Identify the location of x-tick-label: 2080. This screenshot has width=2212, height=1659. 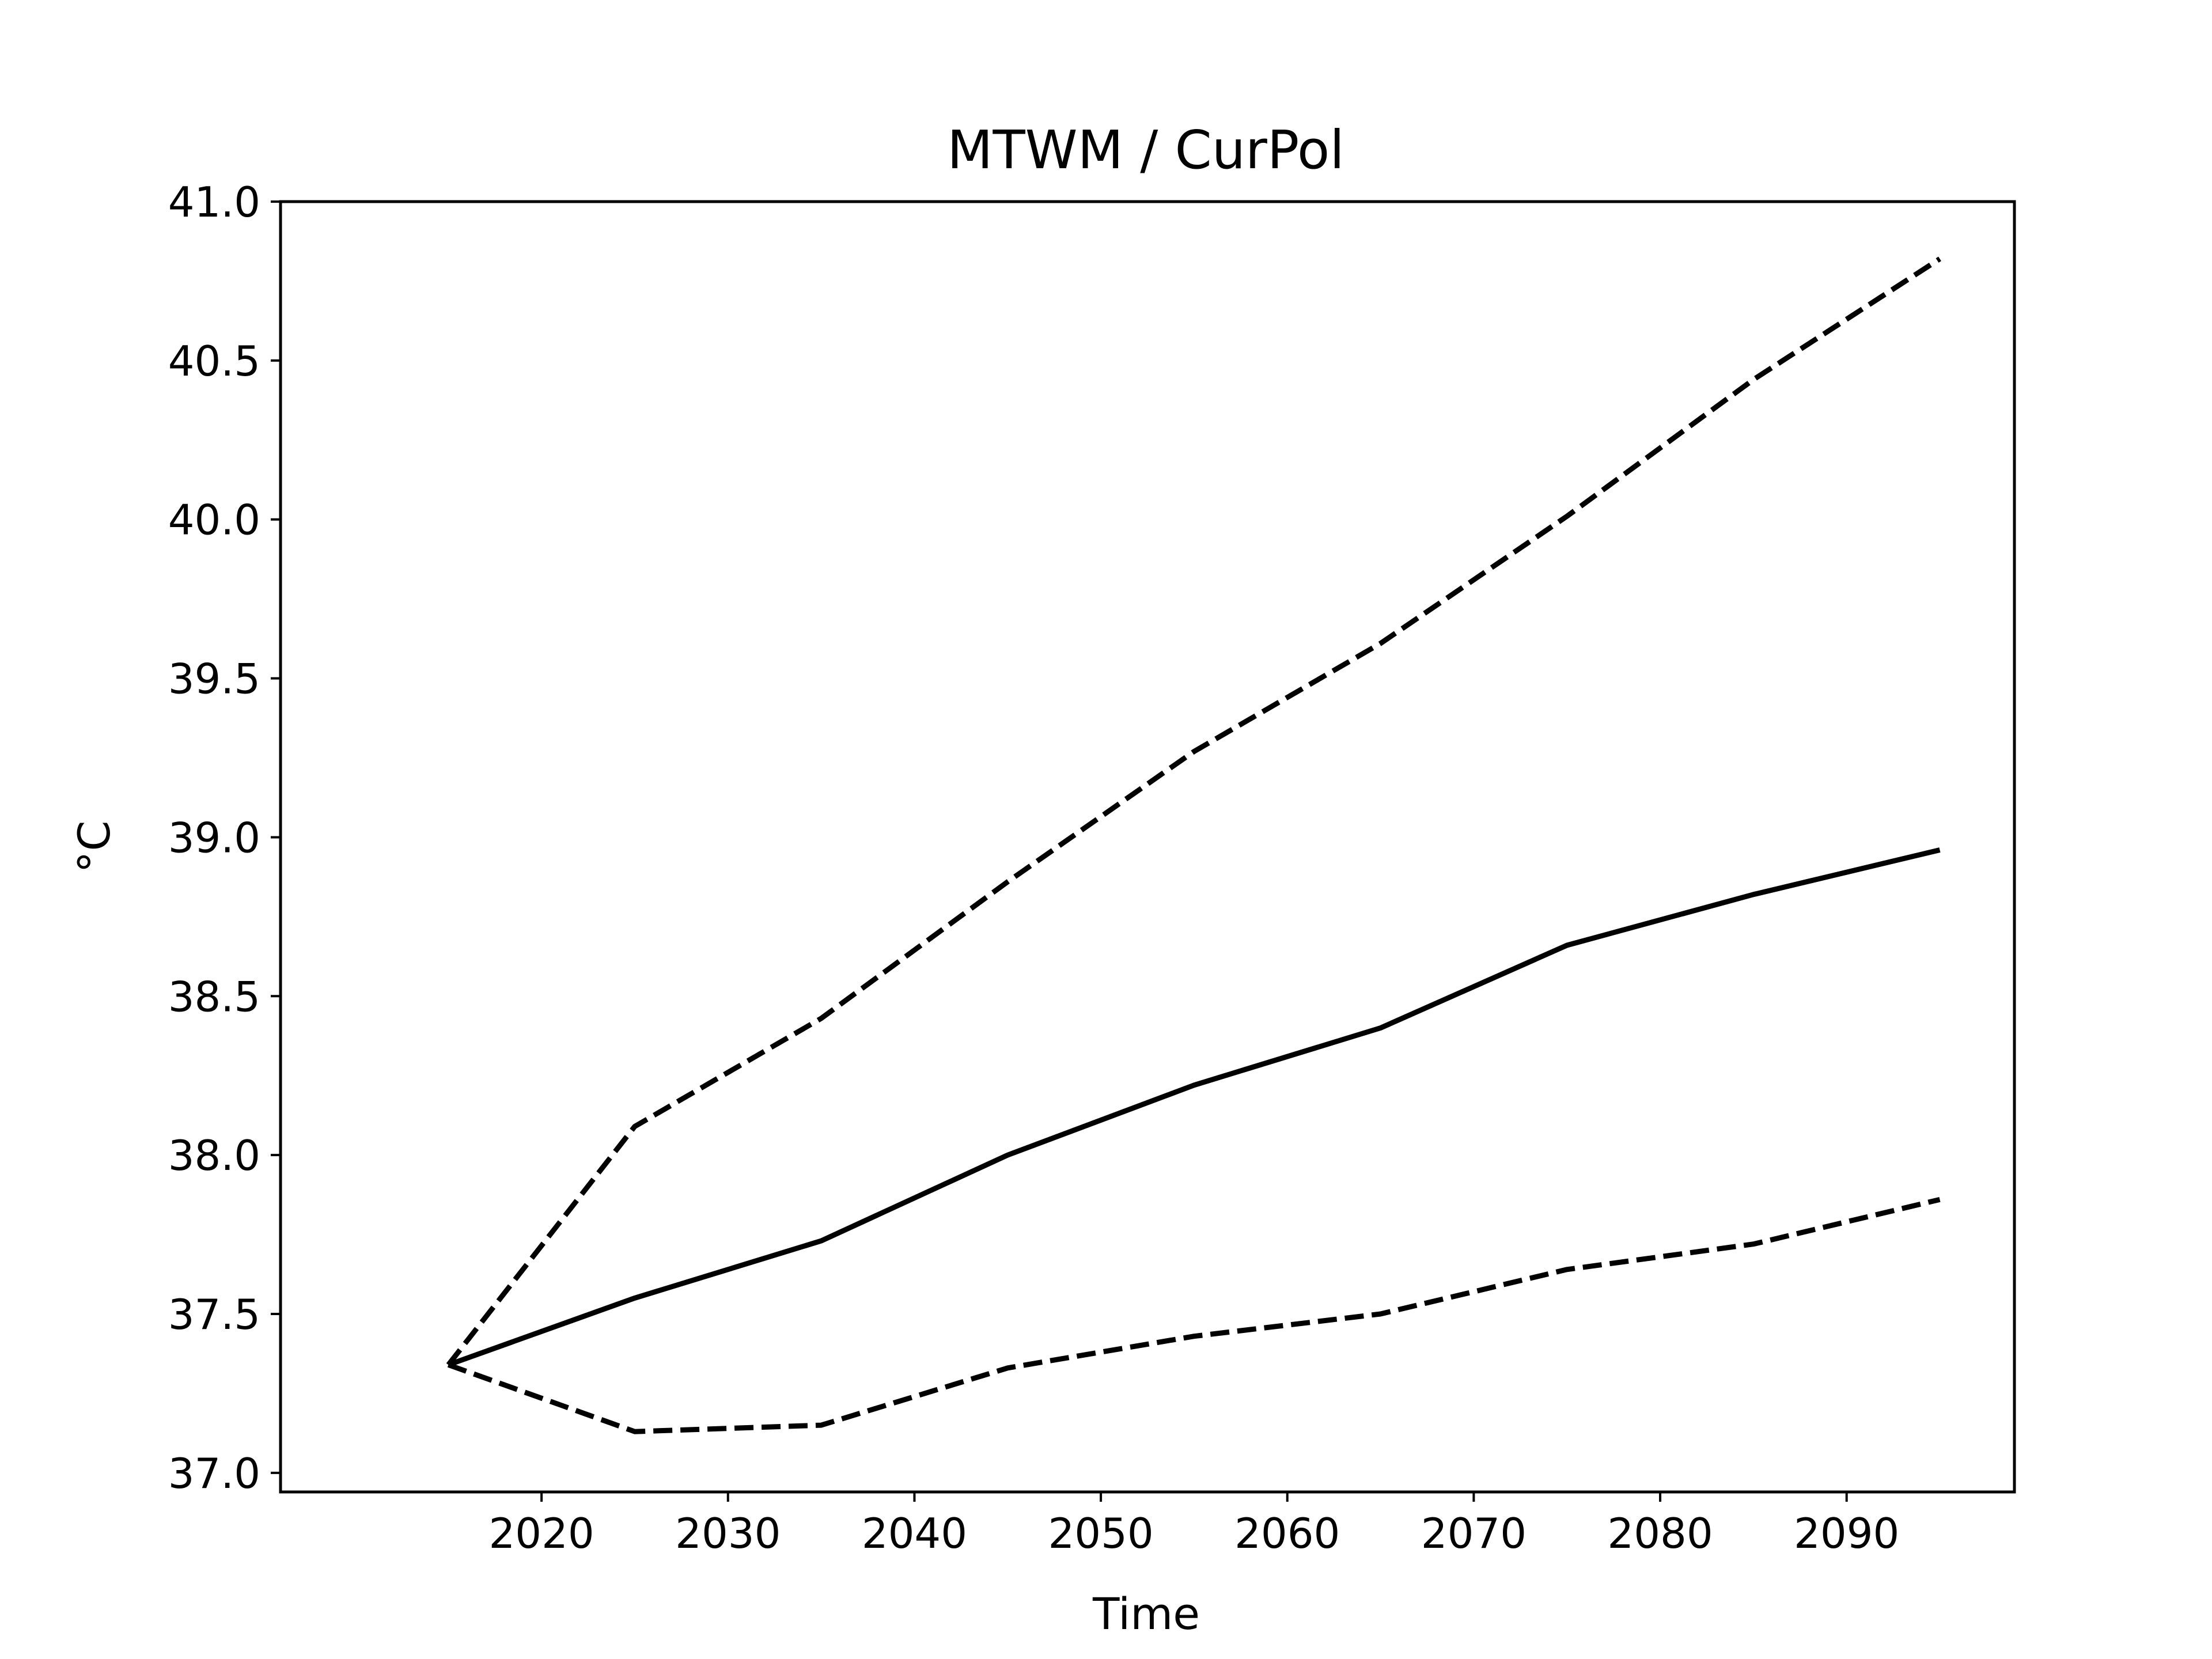
(1660, 1533).